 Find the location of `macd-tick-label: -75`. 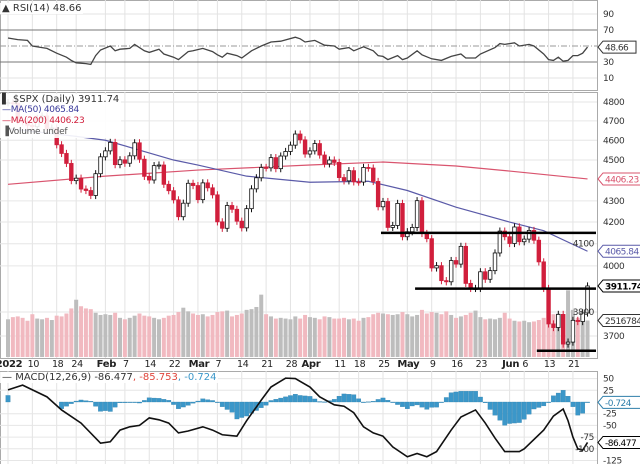

macd-tick-label: -75 is located at coordinates (588, 438).